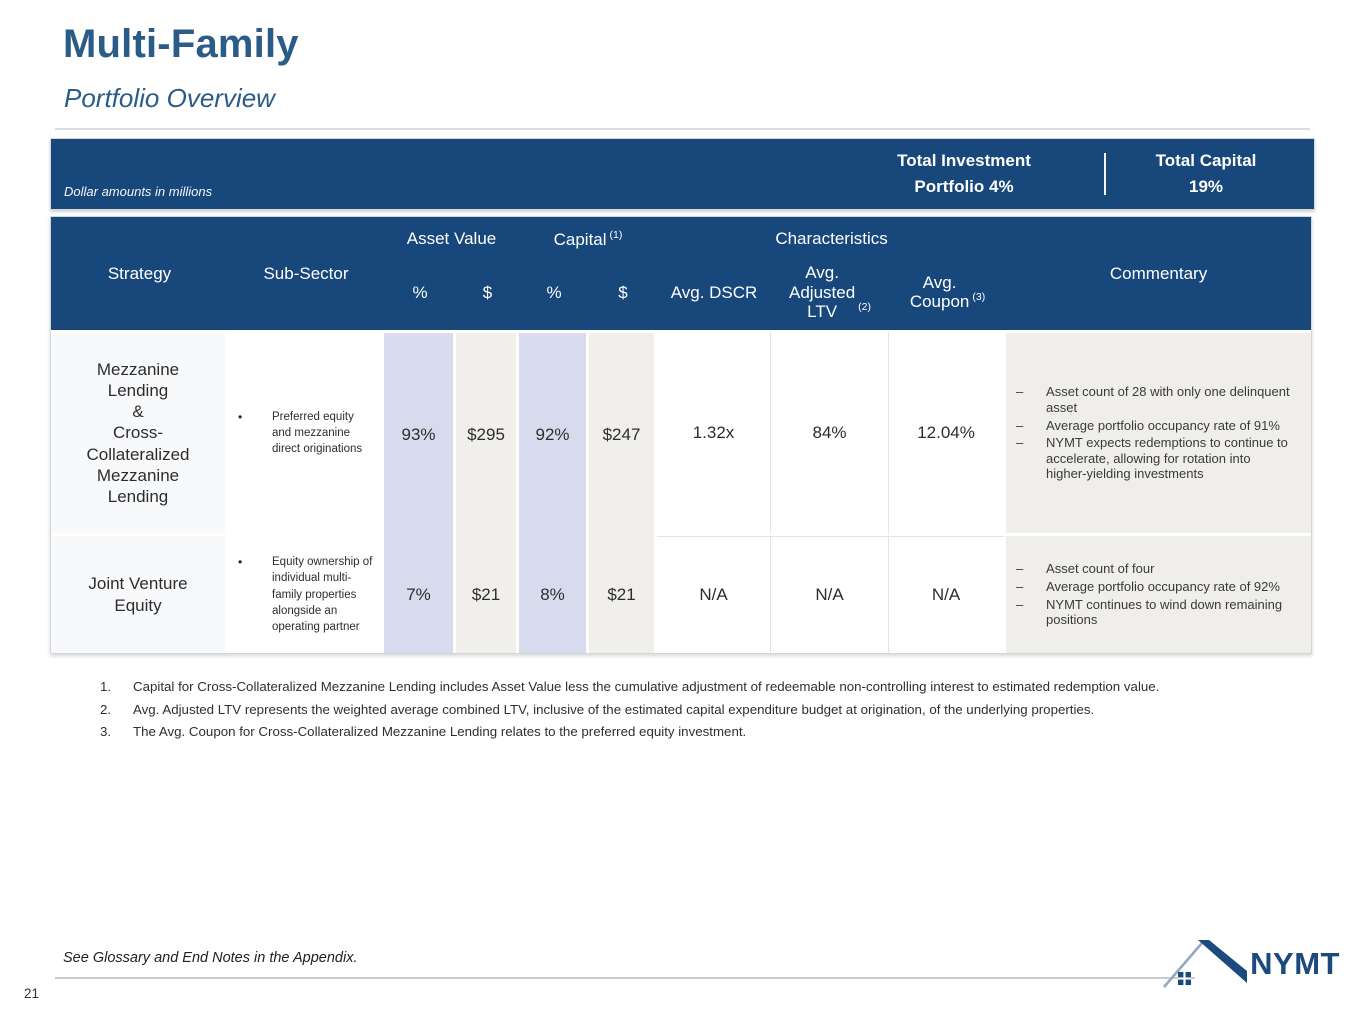  I want to click on total-capital-label: Total Capital, so click(1206, 160).